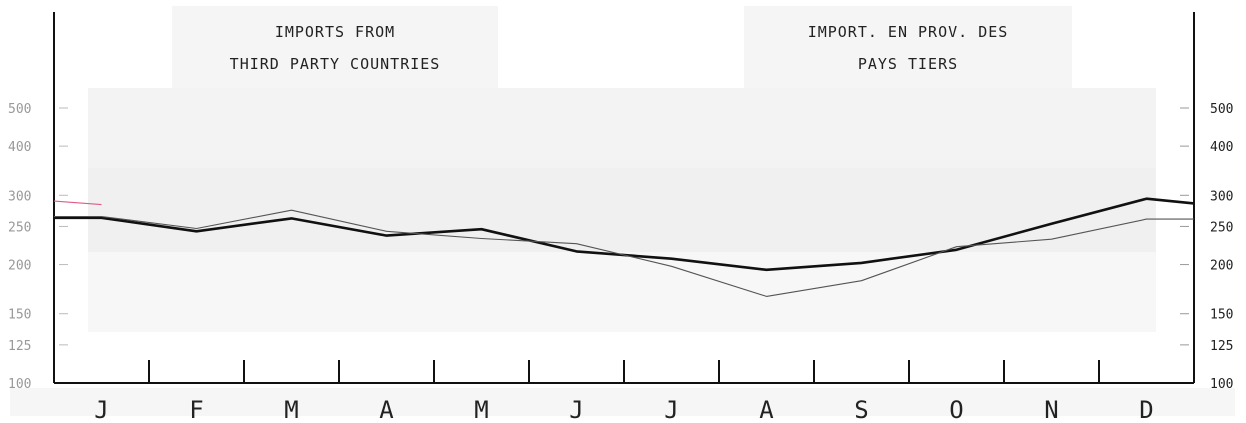  I want to click on title-english-line-2: THIRD PARTY COUNTRIES, so click(335, 64).